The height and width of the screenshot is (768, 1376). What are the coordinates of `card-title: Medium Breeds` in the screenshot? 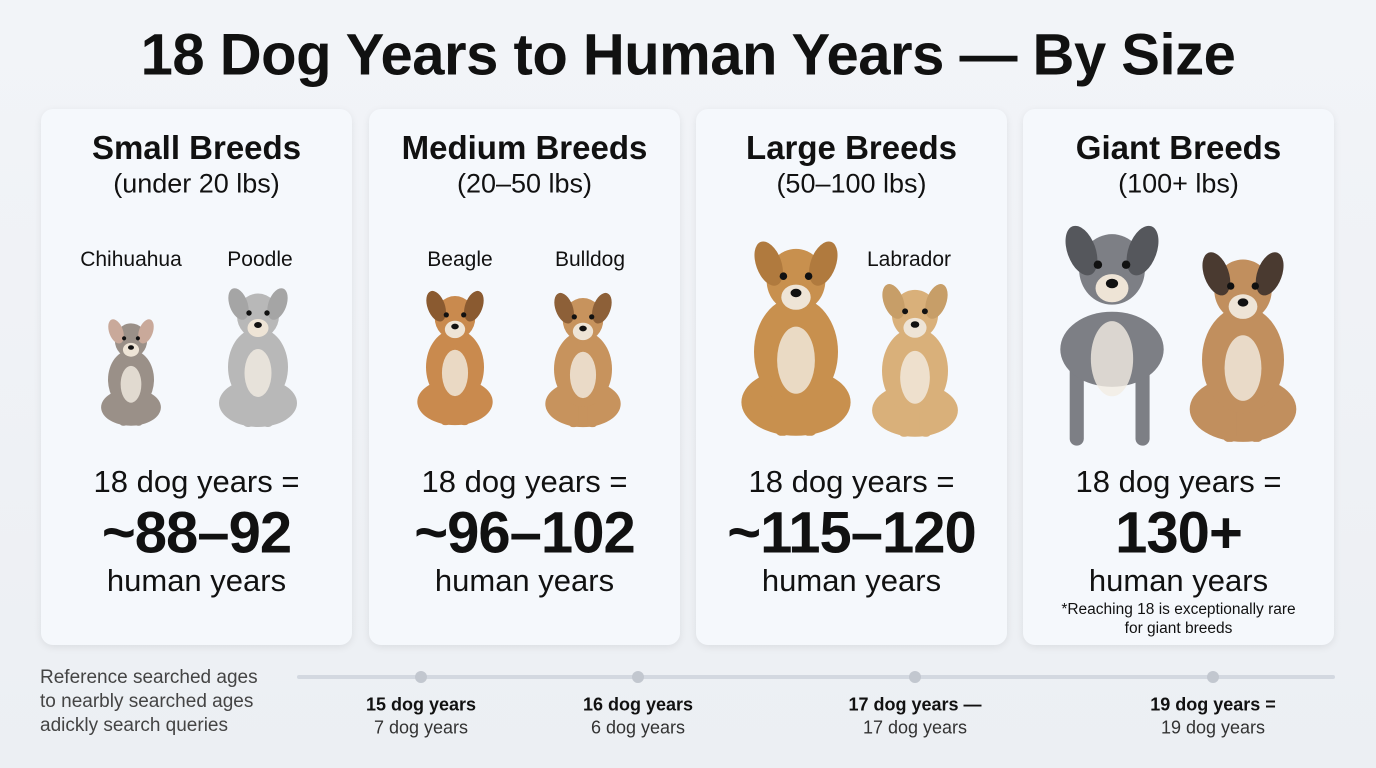 It's located at (524, 147).